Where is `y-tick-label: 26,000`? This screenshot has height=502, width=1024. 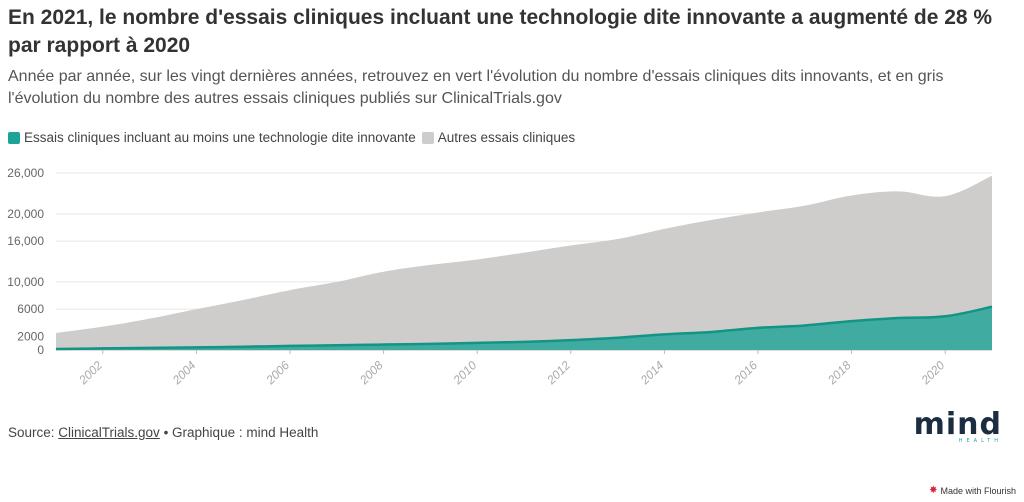
y-tick-label: 26,000 is located at coordinates (25, 173).